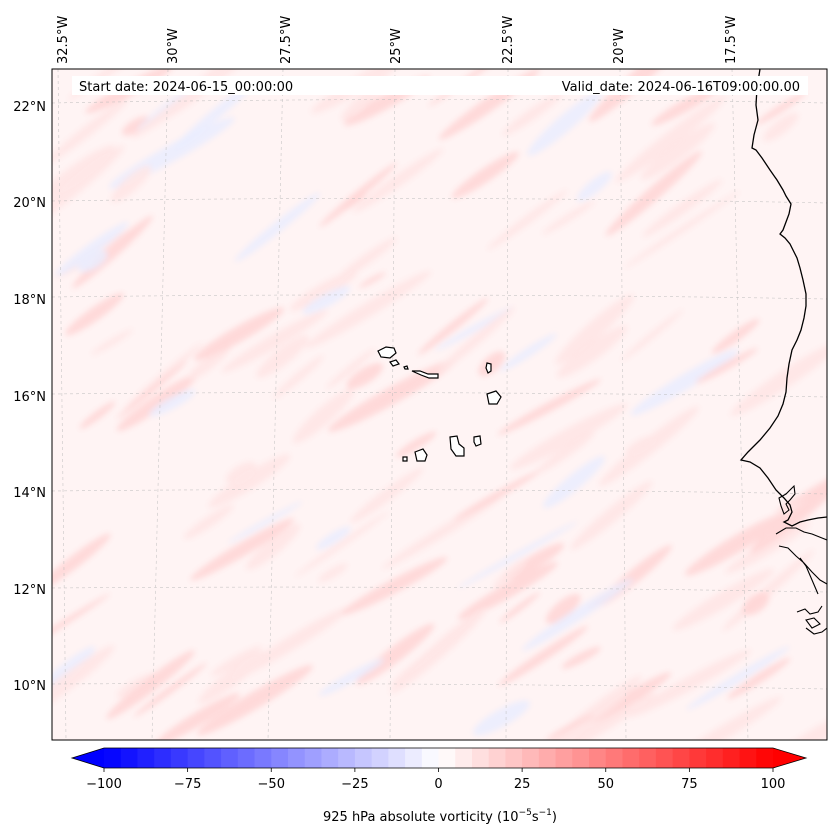  What do you see at coordinates (396, 46) in the screenshot?
I see `lon-label: 25°W` at bounding box center [396, 46].